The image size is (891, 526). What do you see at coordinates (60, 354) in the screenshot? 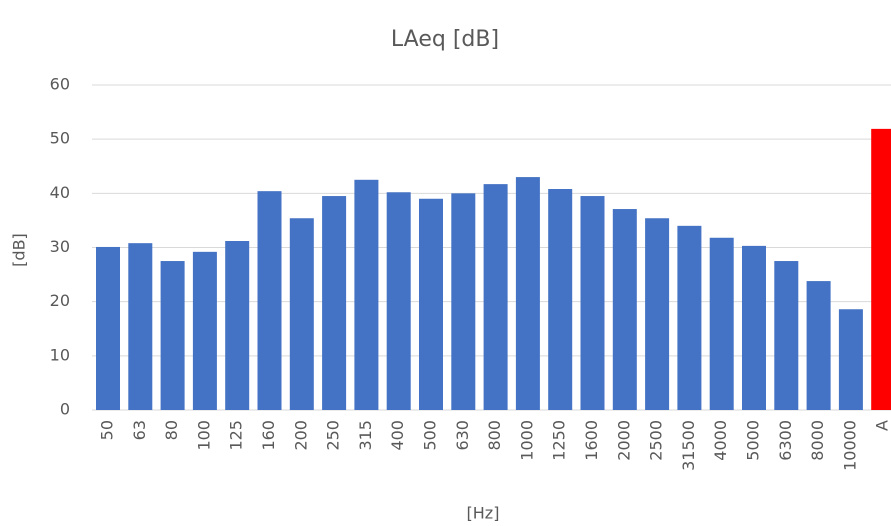
I see `y-tick-label: 10` at bounding box center [60, 354].